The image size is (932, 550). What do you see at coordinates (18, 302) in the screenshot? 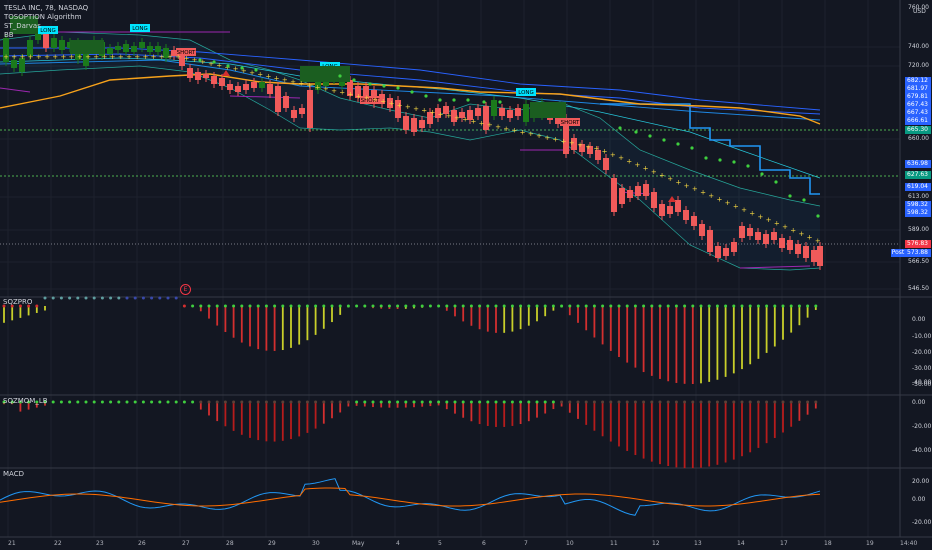
I see `sqzpro-label: SQZPRO` at bounding box center [18, 302].